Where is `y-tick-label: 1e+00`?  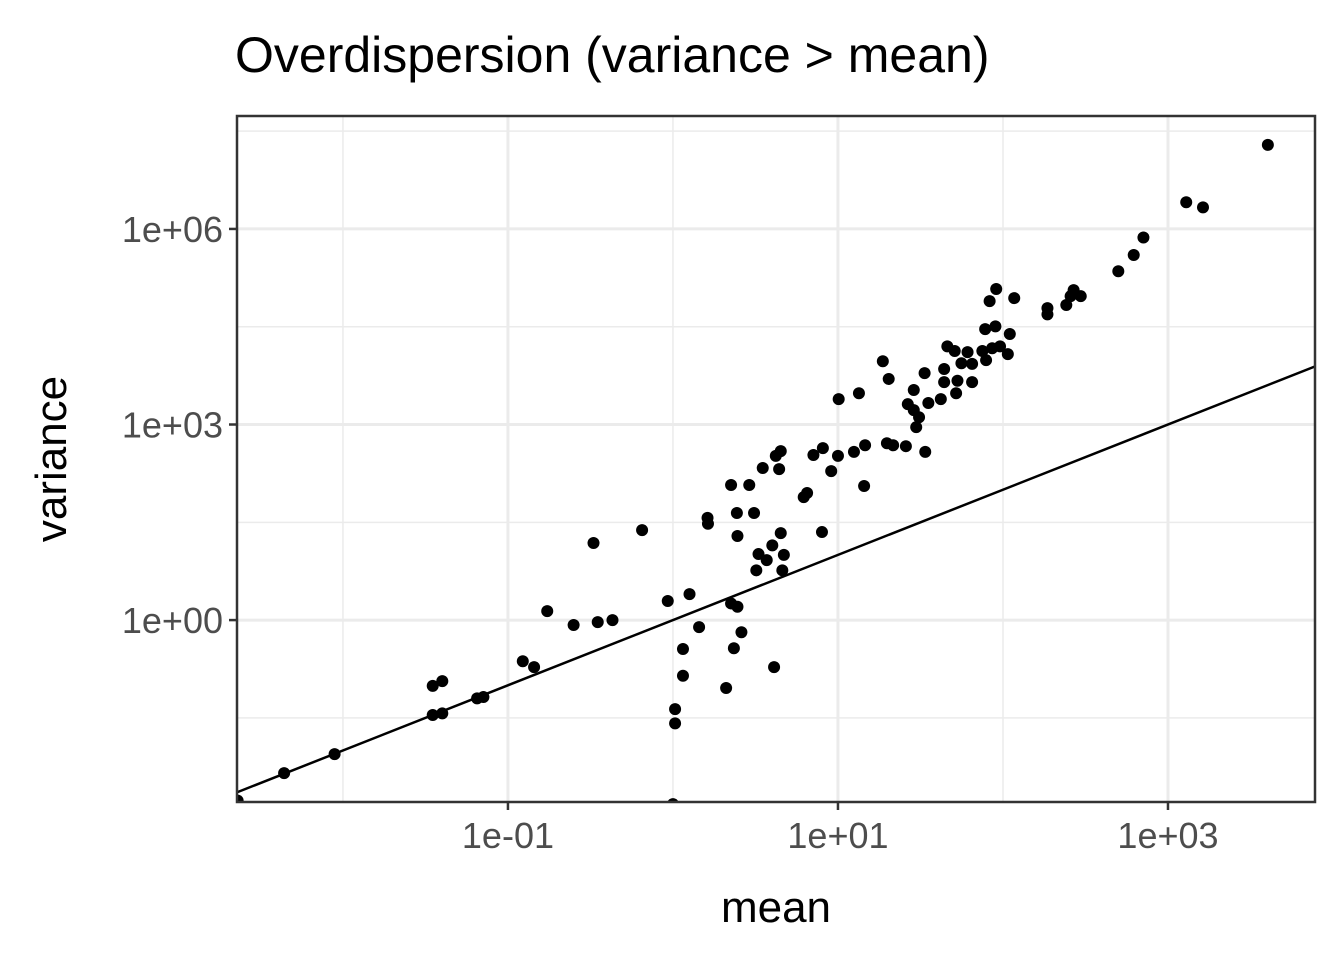 y-tick-label: 1e+00 is located at coordinates (172, 620).